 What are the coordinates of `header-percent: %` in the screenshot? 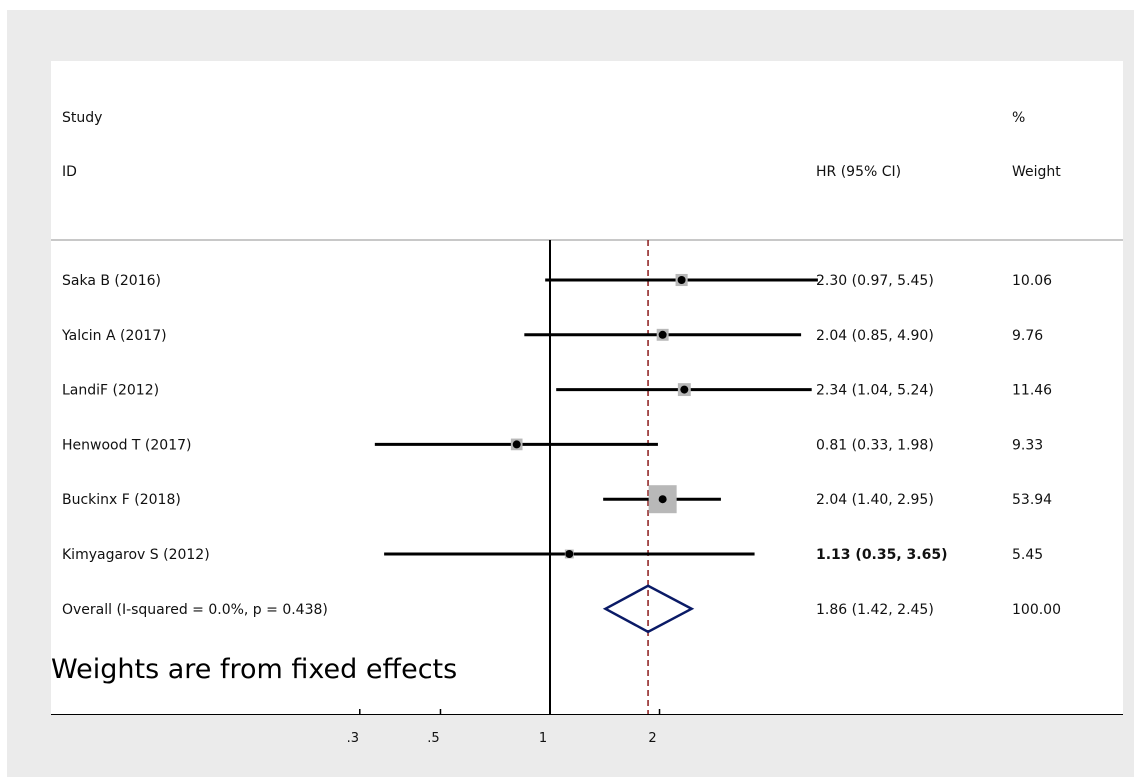 It's located at (1018, 118).